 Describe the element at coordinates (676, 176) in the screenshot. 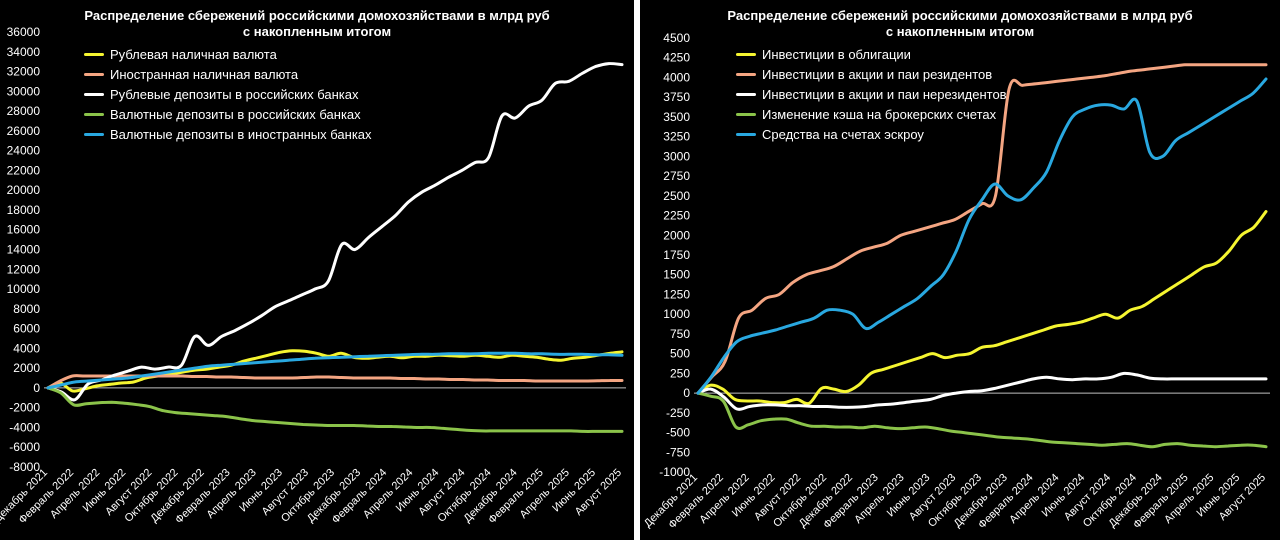

I see `y-tick-label: 2750` at that location.